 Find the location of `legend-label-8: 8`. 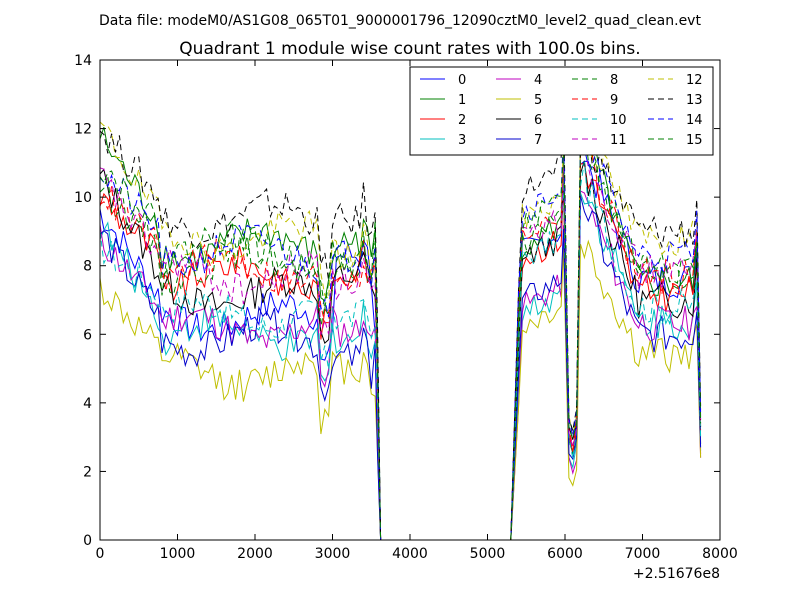

legend-label-8: 8 is located at coordinates (614, 80).